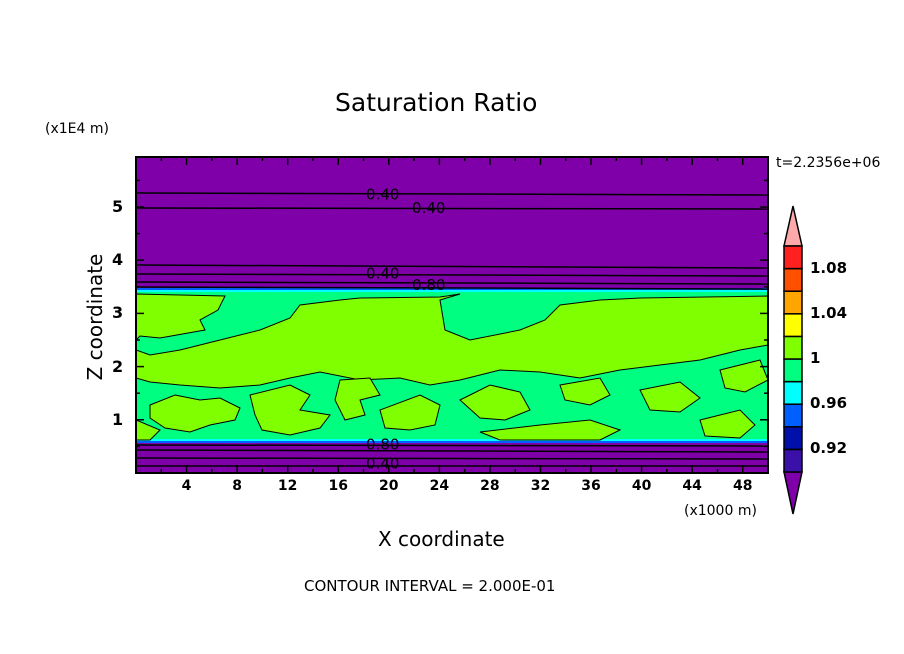  Describe the element at coordinates (430, 586) in the screenshot. I see `contour-interval-footer: CONTOUR INTERVAL = 2.000E-01` at that location.